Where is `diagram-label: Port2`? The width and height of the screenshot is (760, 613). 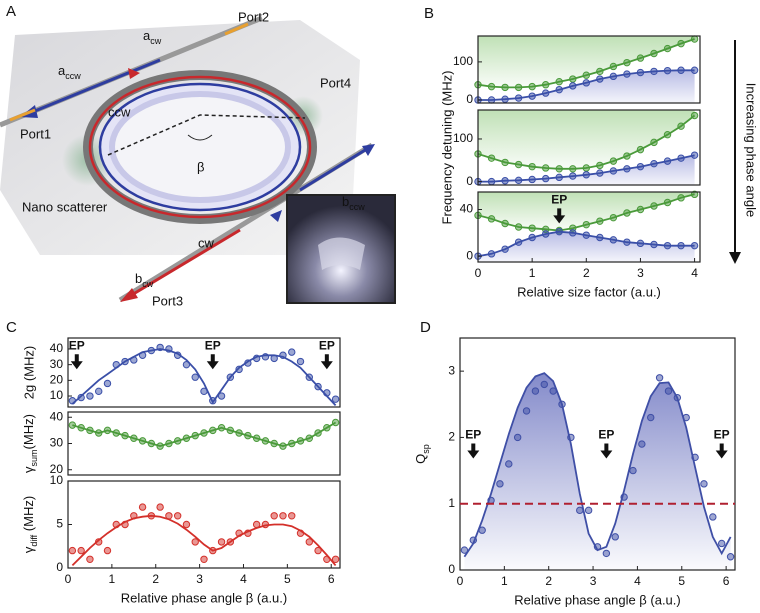
diagram-label: Port2 is located at coordinates (253, 16).